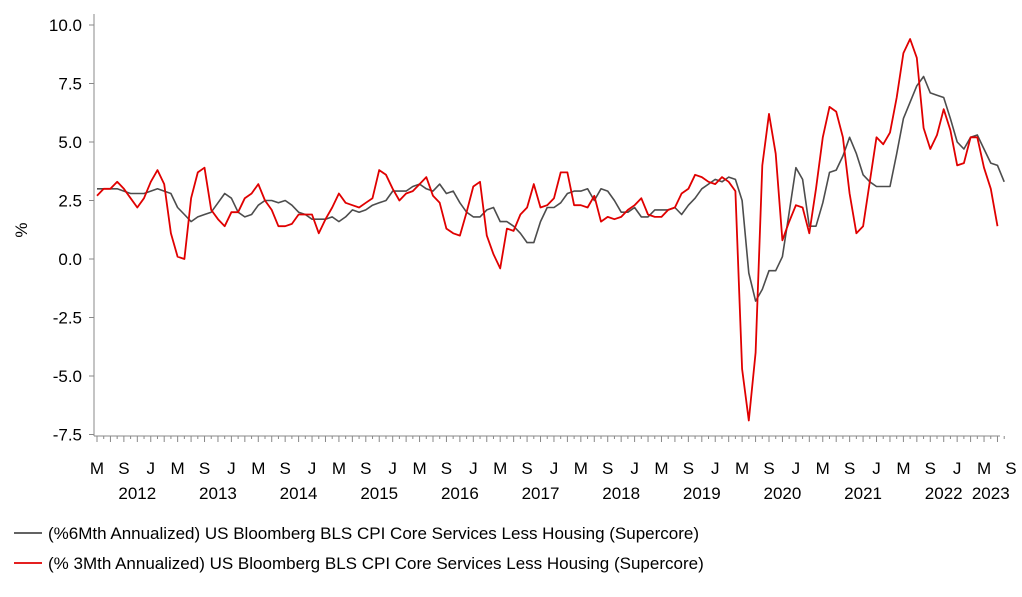 The height and width of the screenshot is (597, 1022). What do you see at coordinates (65, 25) in the screenshot?
I see `y-tick-label: 10.0` at bounding box center [65, 25].